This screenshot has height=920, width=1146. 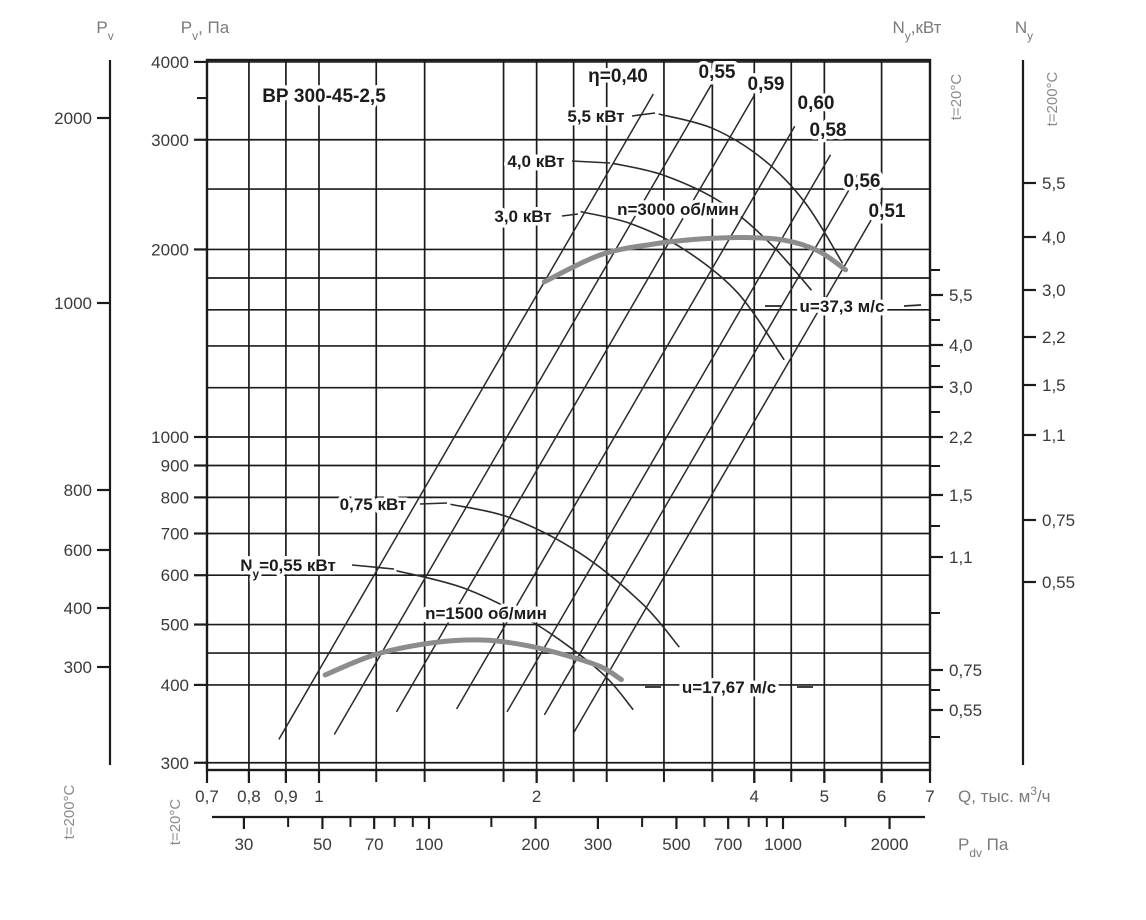 What do you see at coordinates (78, 550) in the screenshot?
I see `pv-tick-label: 600` at bounding box center [78, 550].